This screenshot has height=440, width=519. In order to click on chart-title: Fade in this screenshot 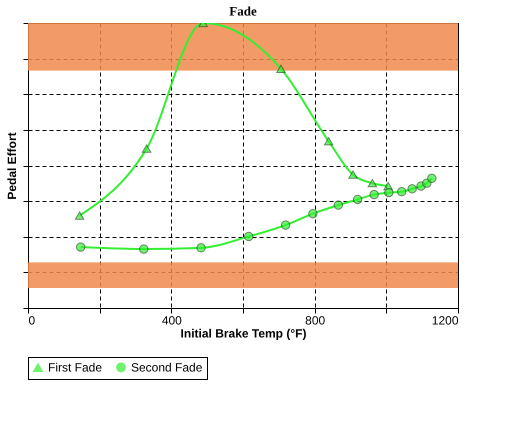, I will do `click(243, 11)`.